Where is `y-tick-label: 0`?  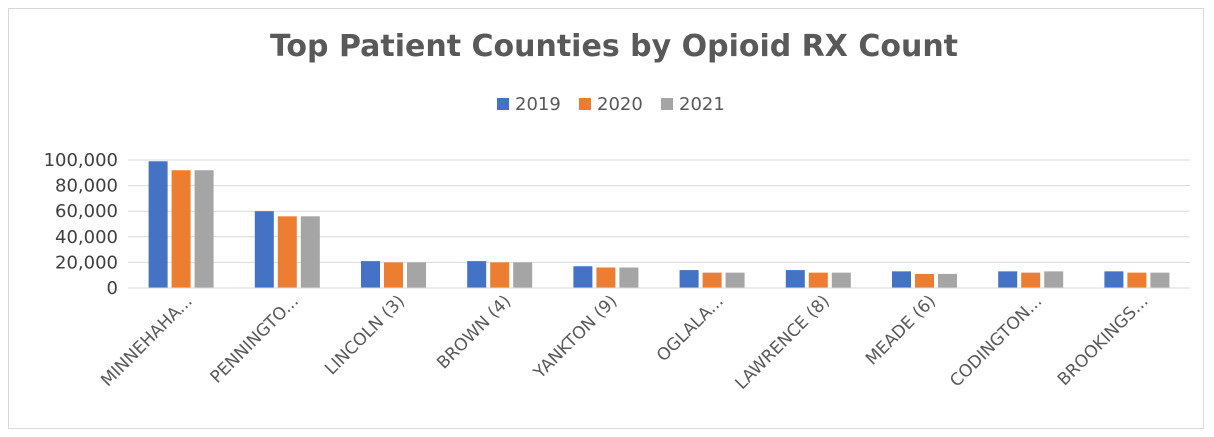
y-tick-label: 0 is located at coordinates (112, 288).